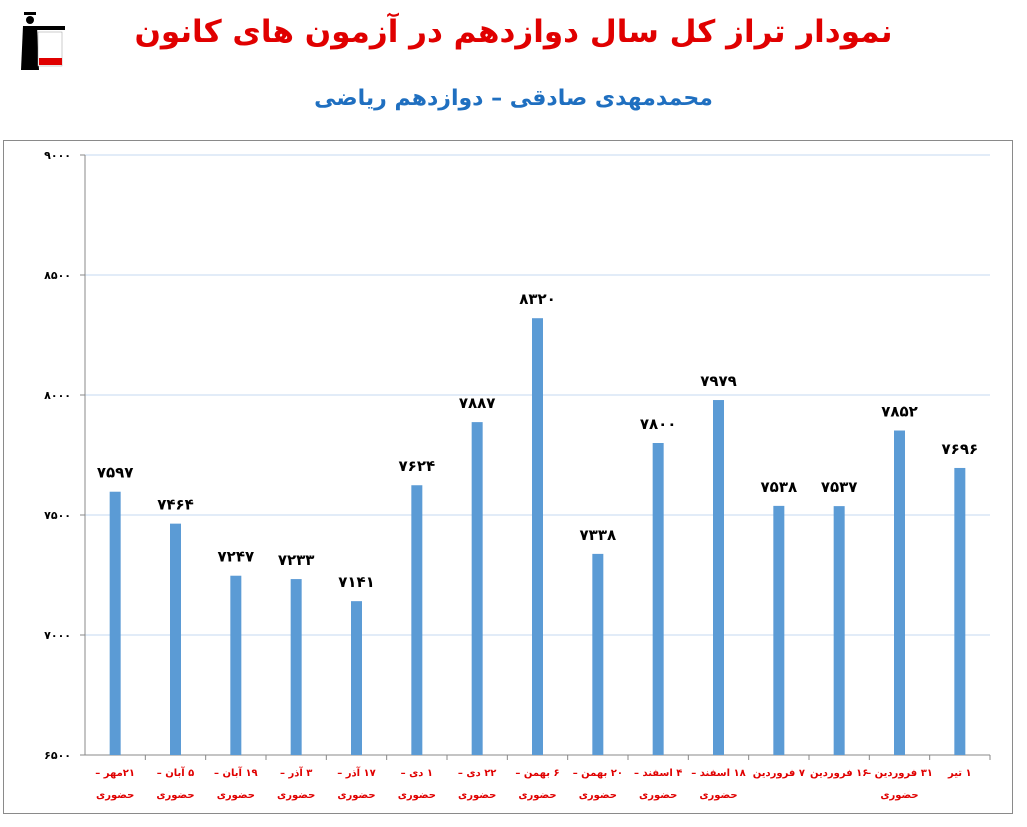 This screenshot has height=827, width=1027. I want to click on x-tick-label: ۳ آذر –, so click(296, 772).